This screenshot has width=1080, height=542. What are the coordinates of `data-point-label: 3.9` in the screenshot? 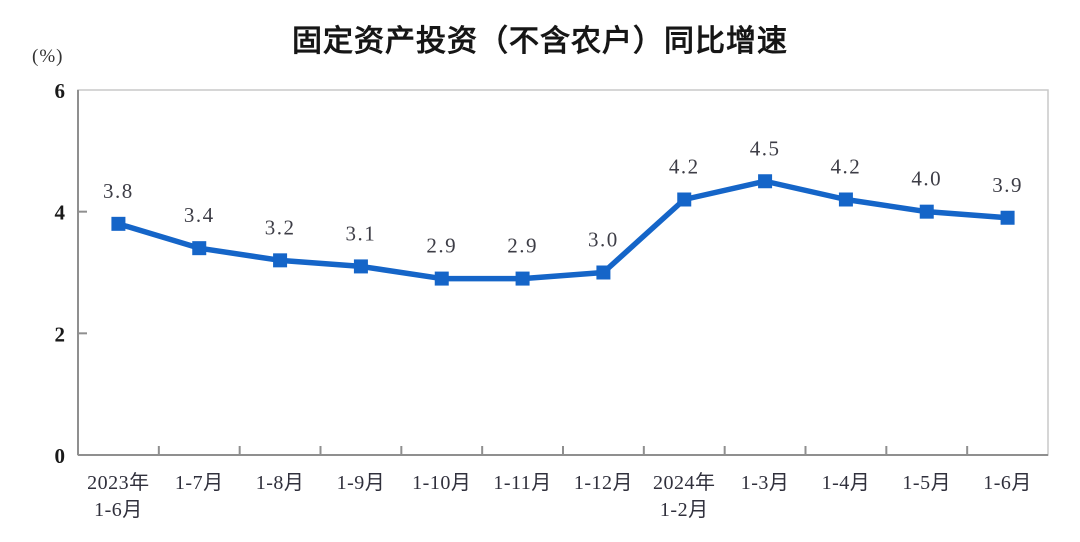 It's located at (1007, 185).